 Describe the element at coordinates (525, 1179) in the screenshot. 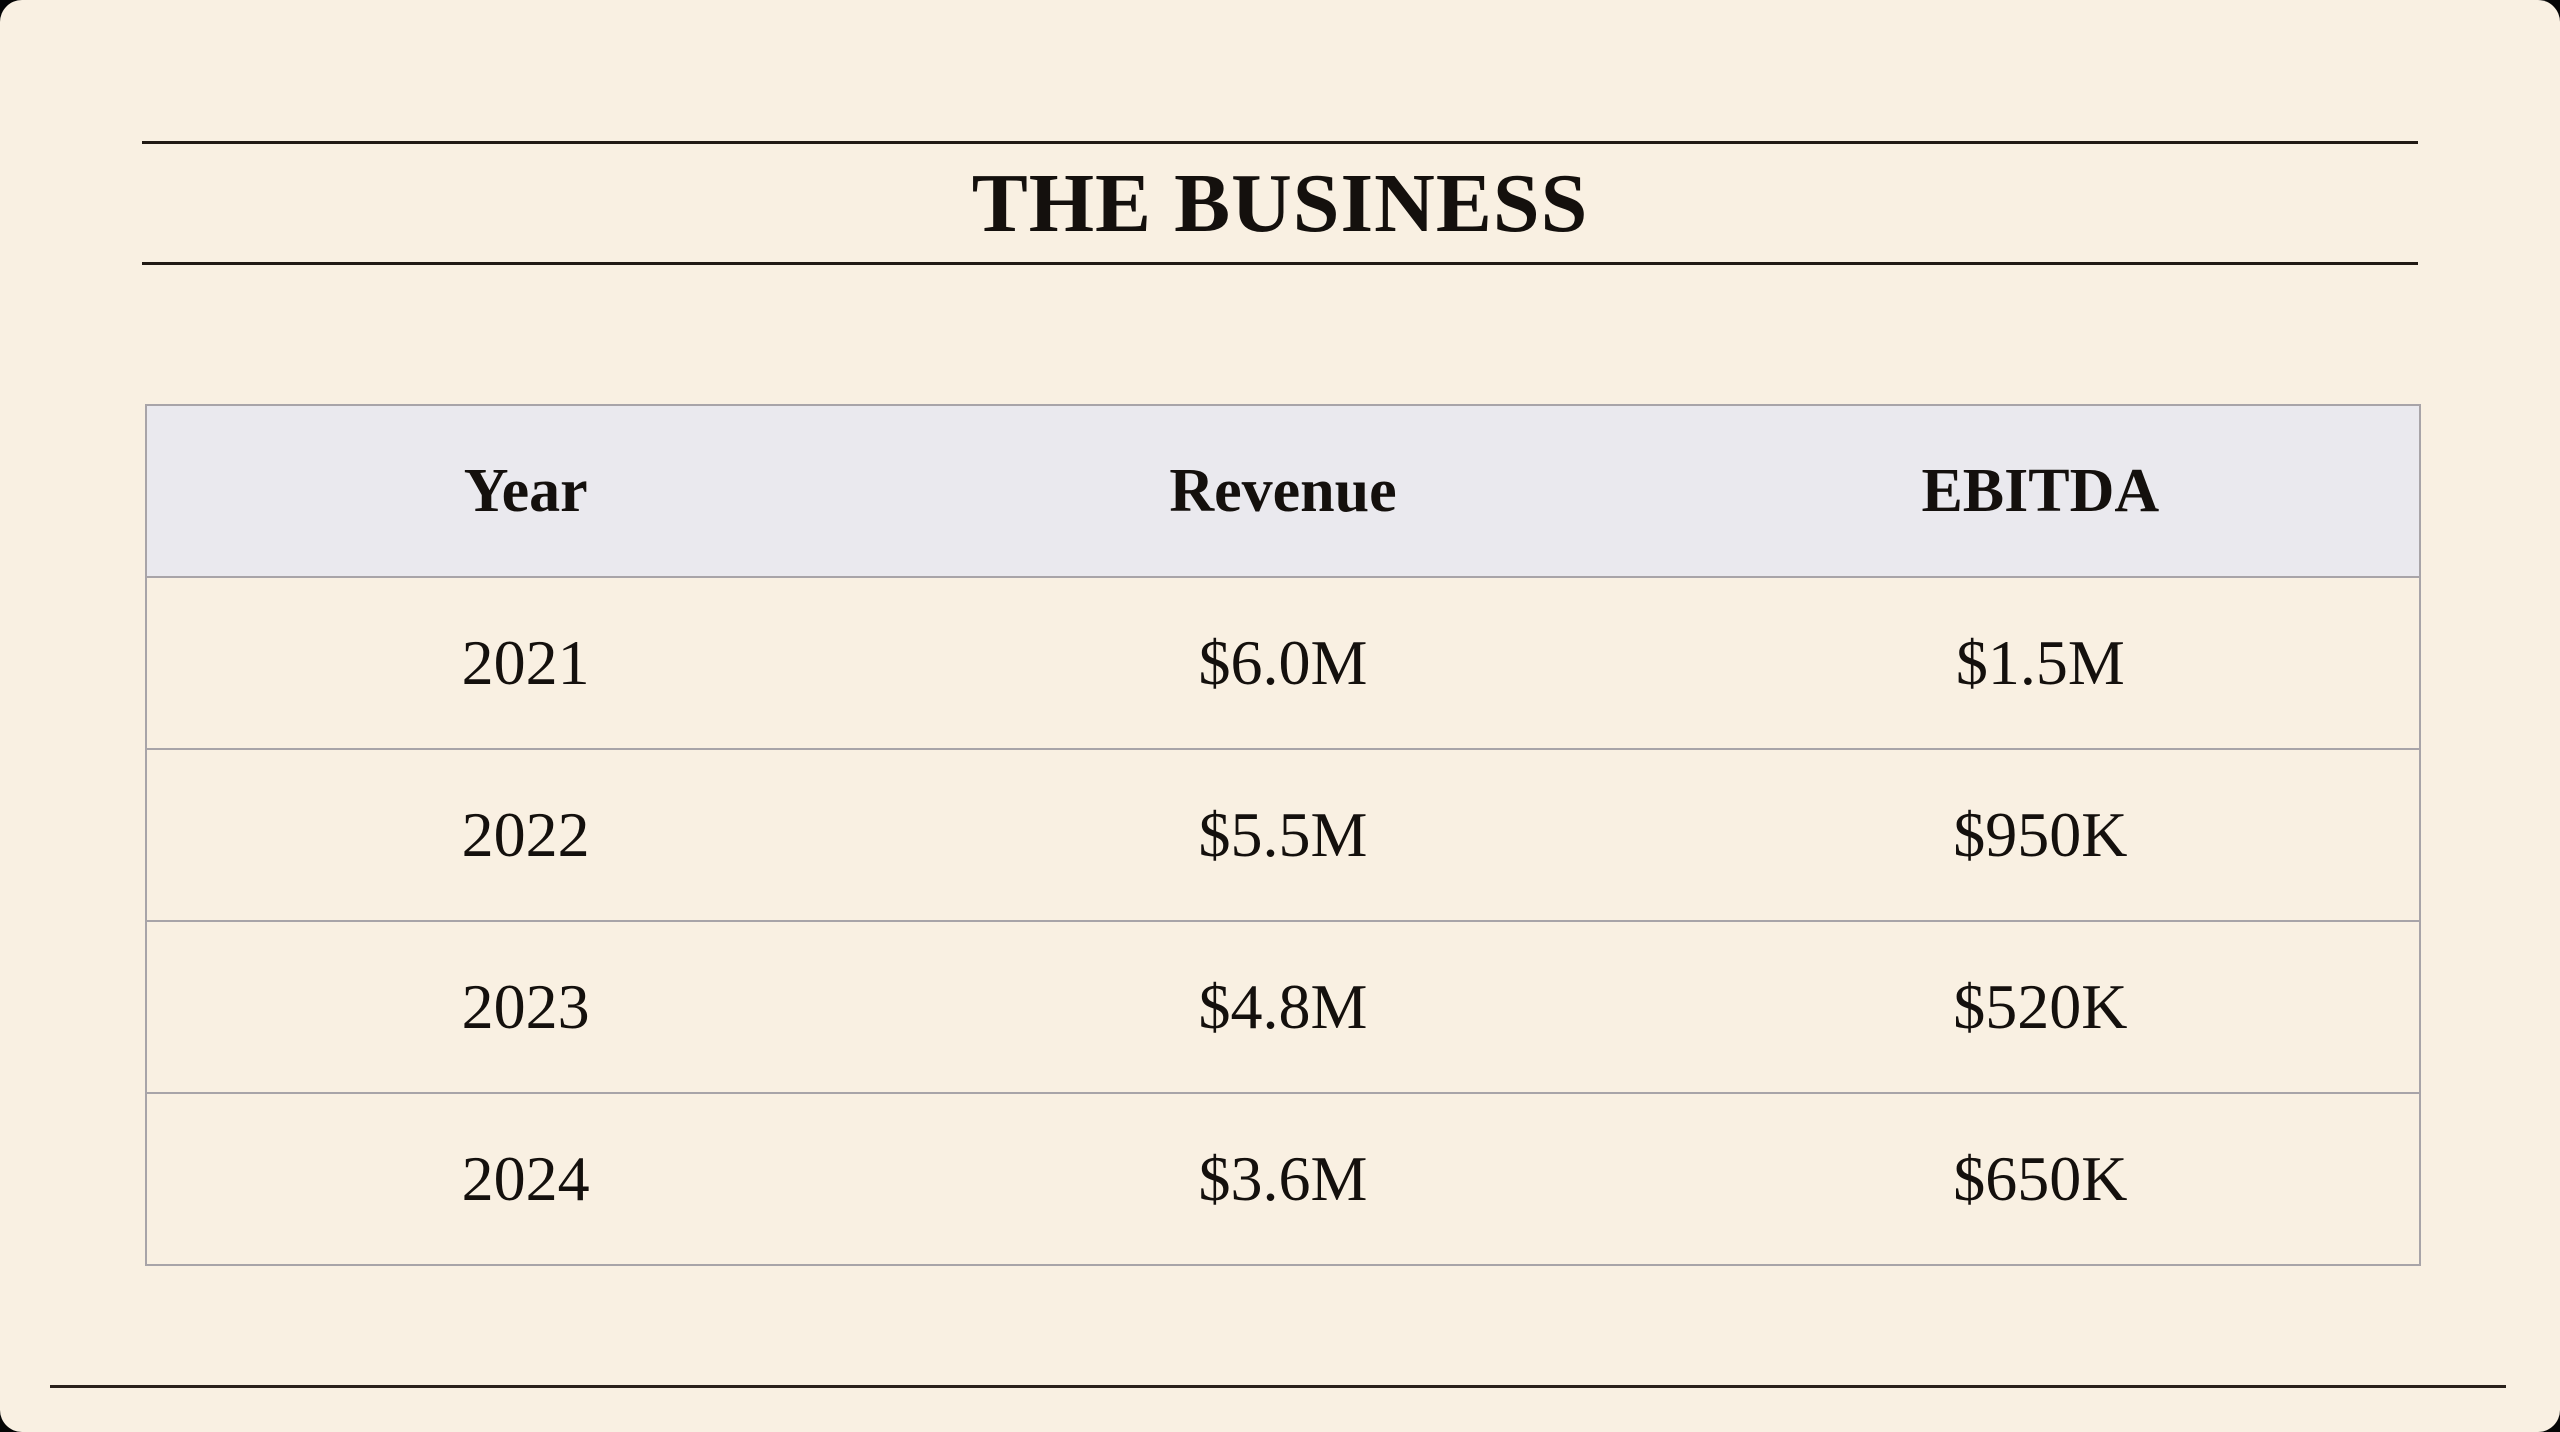

I see `table-cell-year: 2024` at that location.